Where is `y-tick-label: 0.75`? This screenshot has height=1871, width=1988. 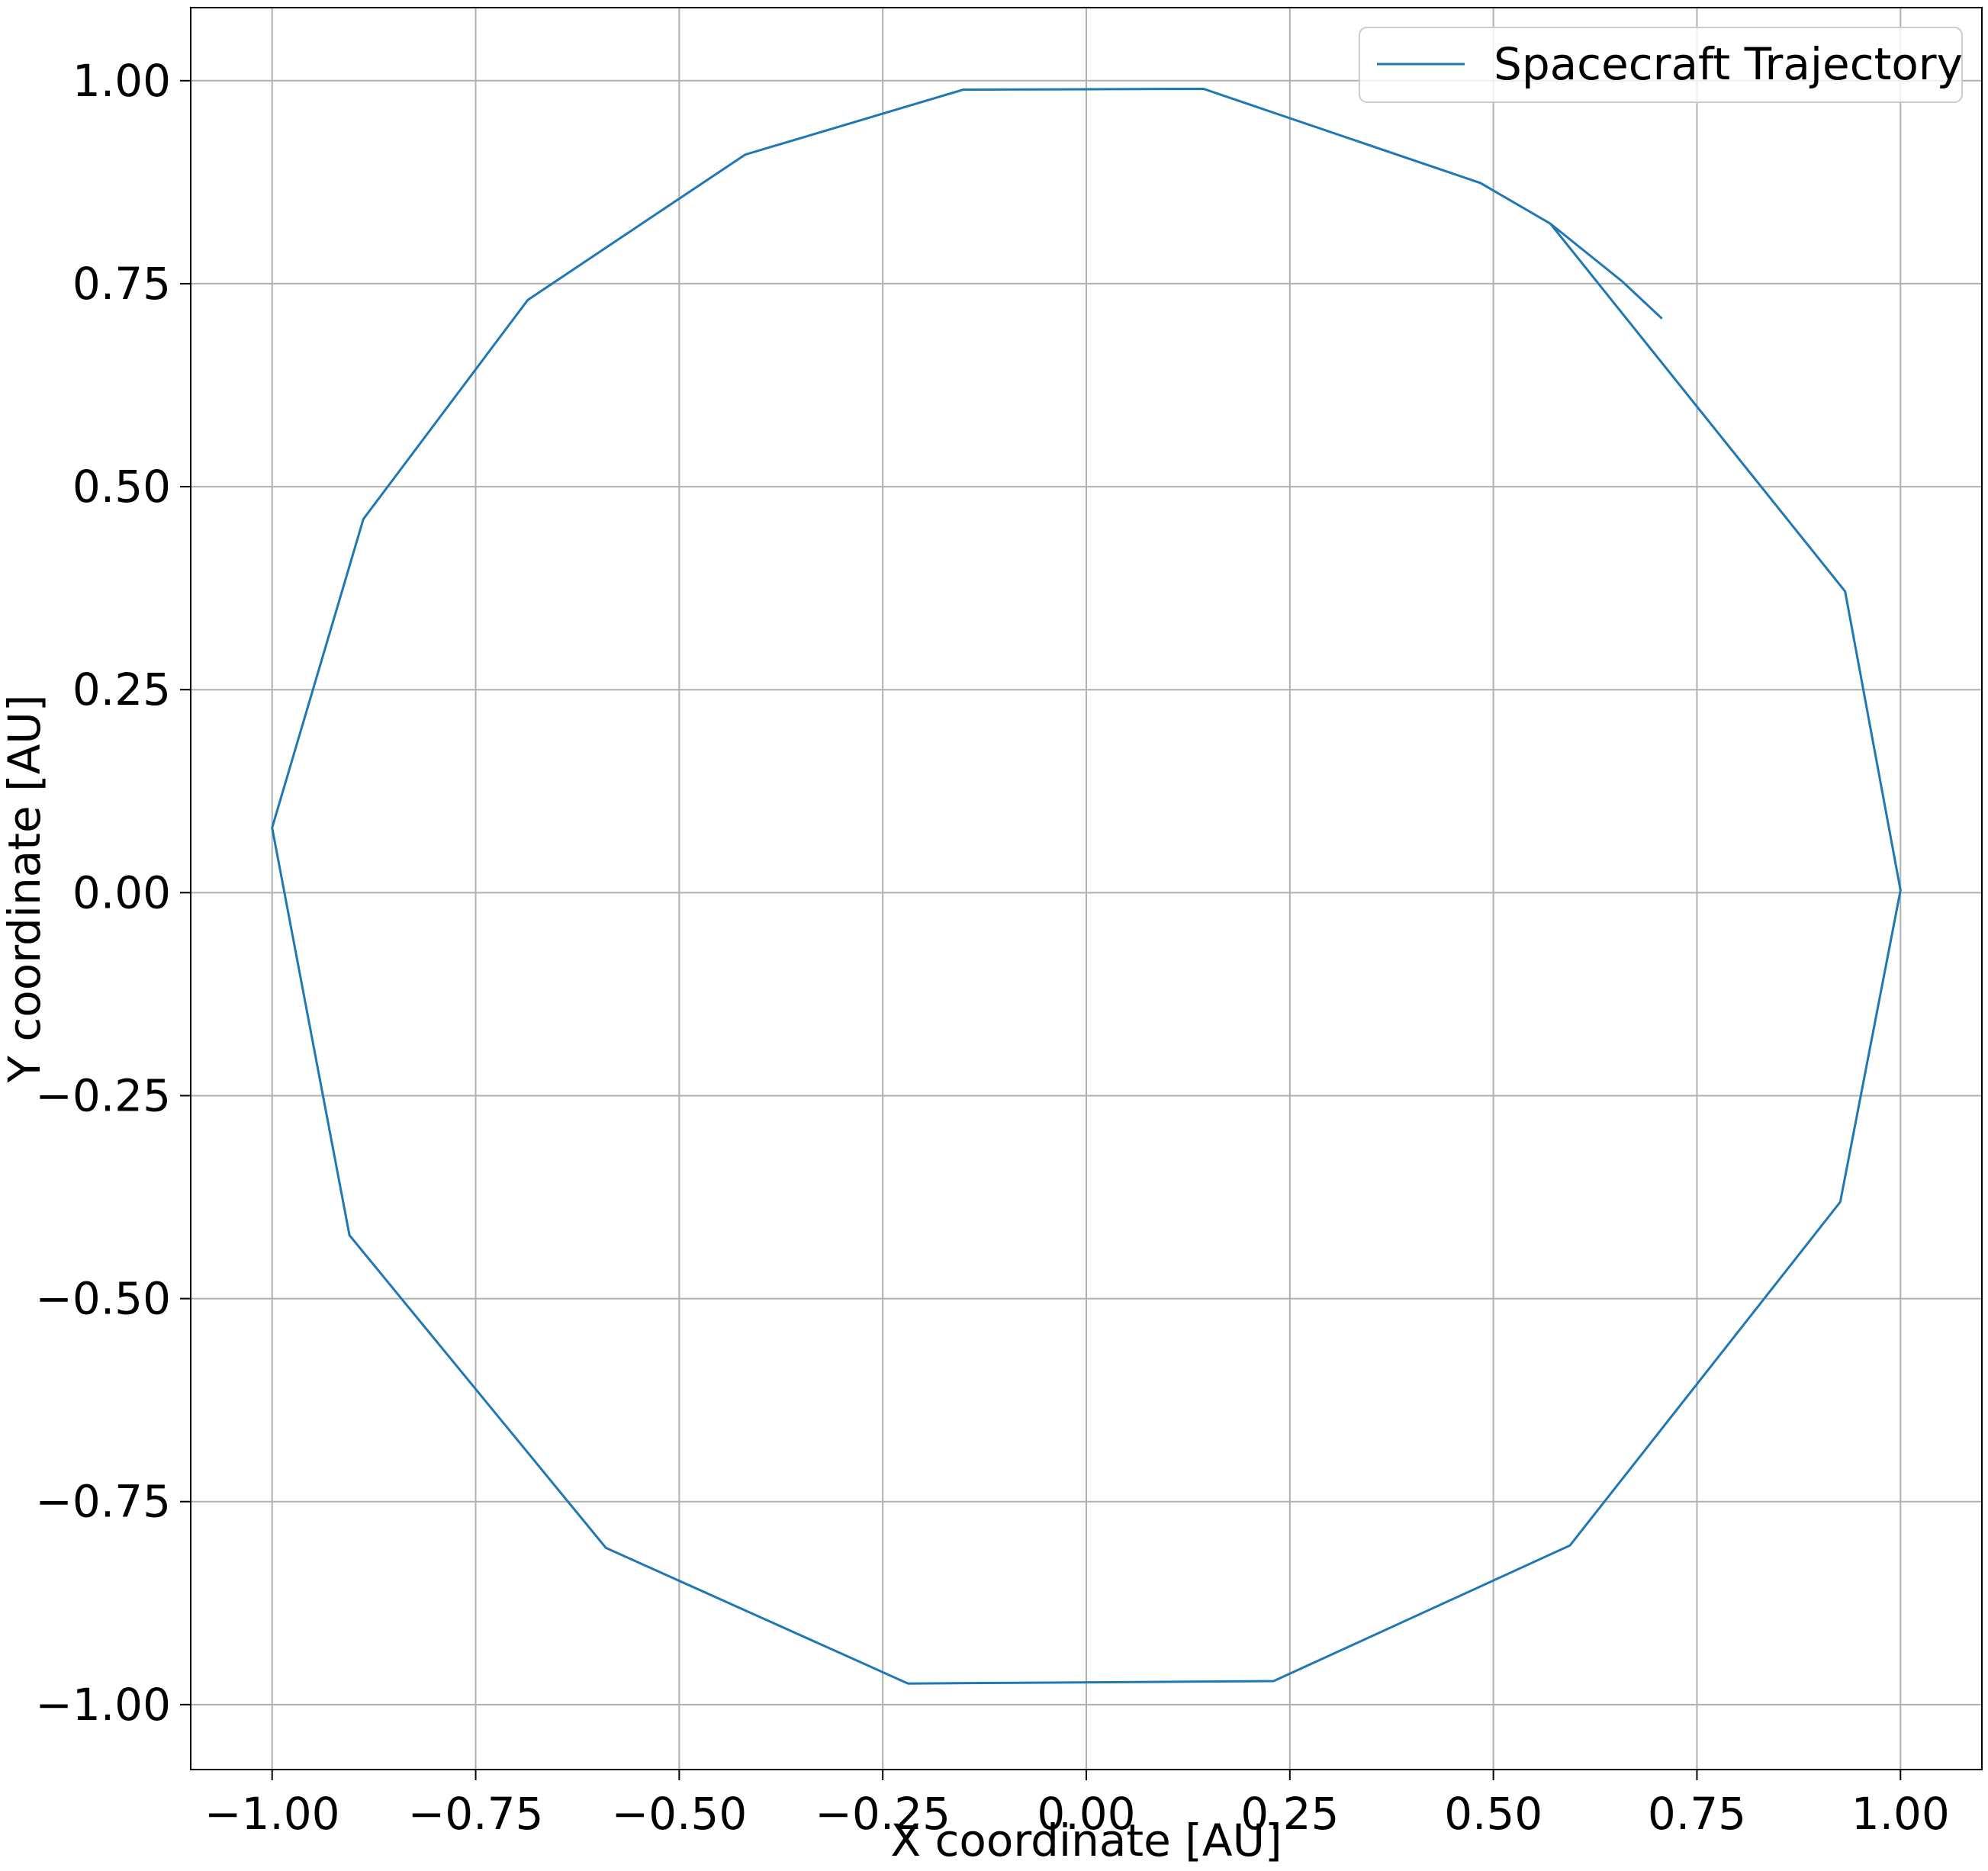 y-tick-label: 0.75 is located at coordinates (122, 284).